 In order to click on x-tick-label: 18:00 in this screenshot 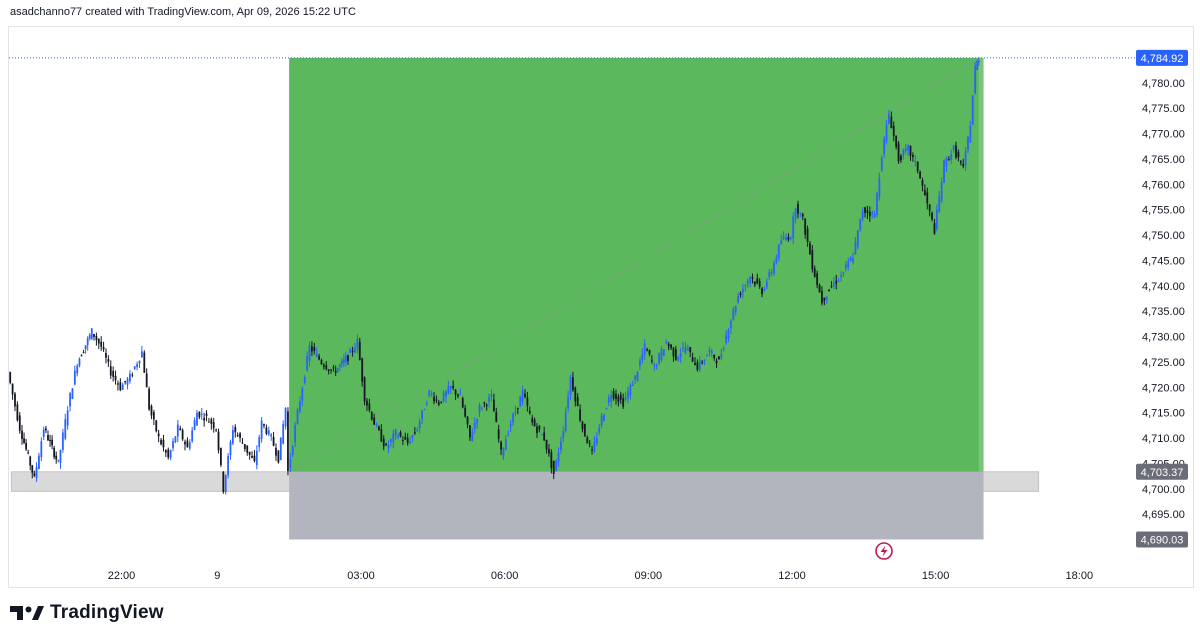, I will do `click(1080, 576)`.